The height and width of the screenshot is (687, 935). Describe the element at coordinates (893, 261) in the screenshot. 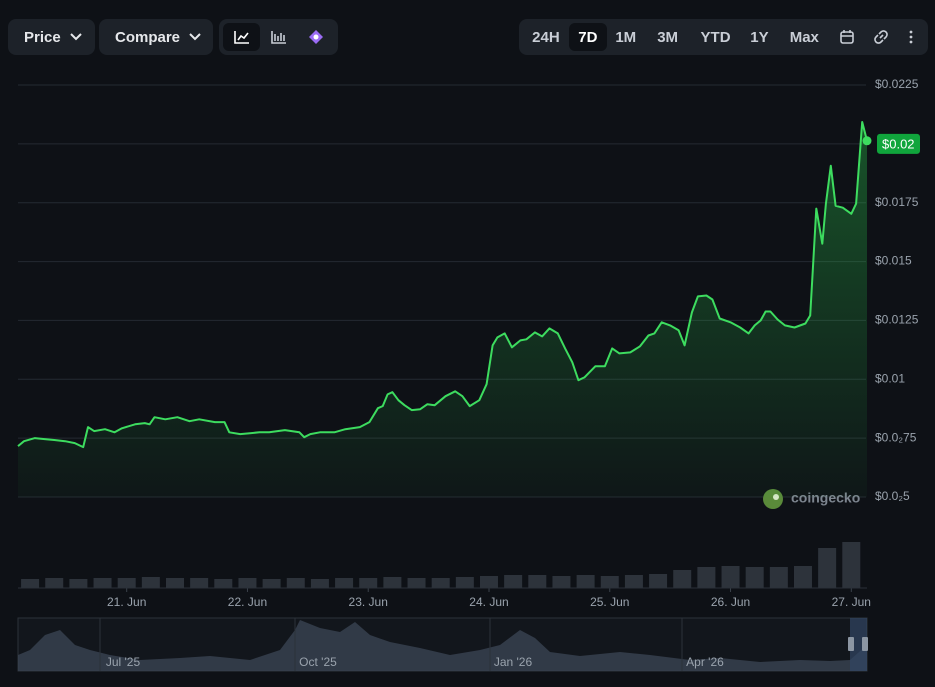

I see `y-tick-label: $0.015` at that location.